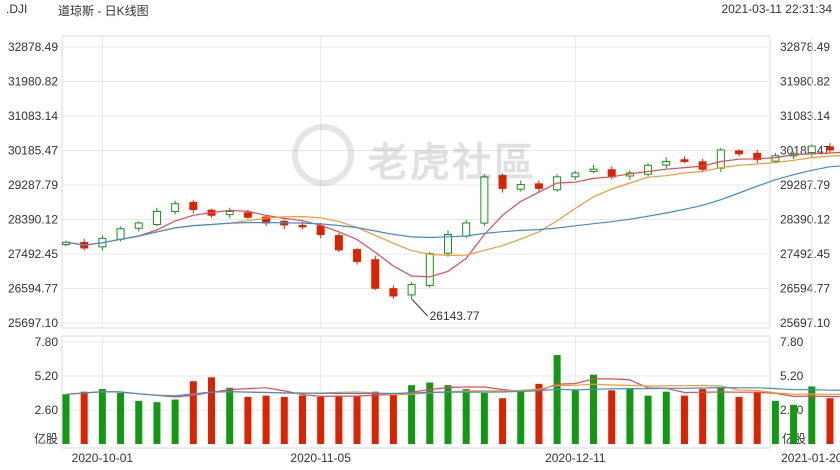  What do you see at coordinates (46, 438) in the screenshot?
I see `volume-unit-left: 亿股` at bounding box center [46, 438].